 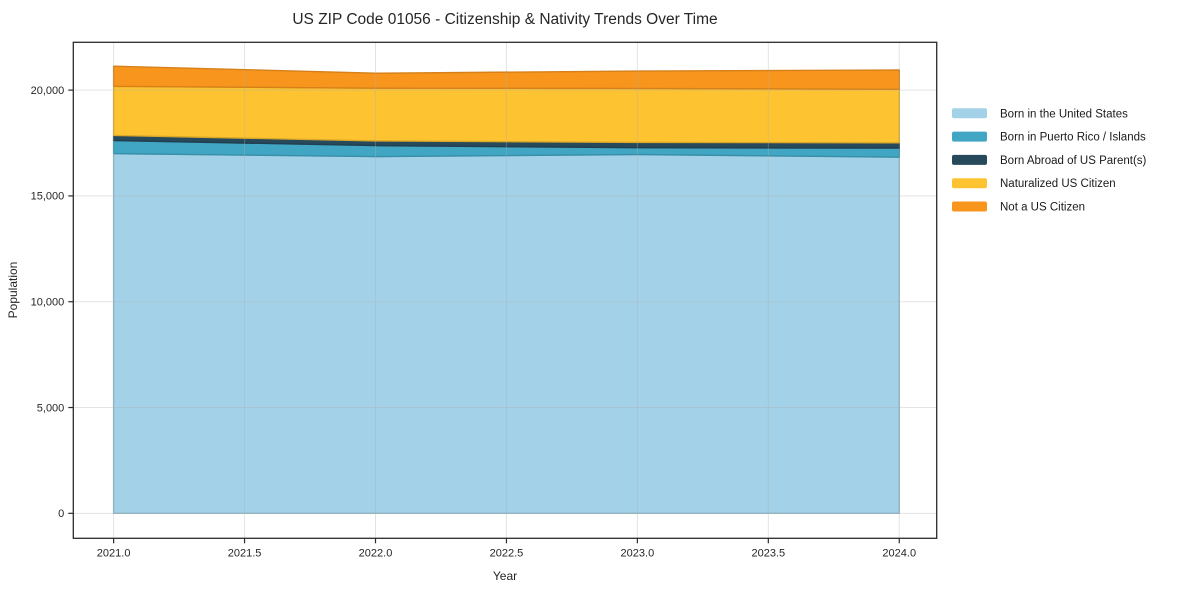 I want to click on legend-swatch-not-a-us-citizen, so click(x=969, y=206).